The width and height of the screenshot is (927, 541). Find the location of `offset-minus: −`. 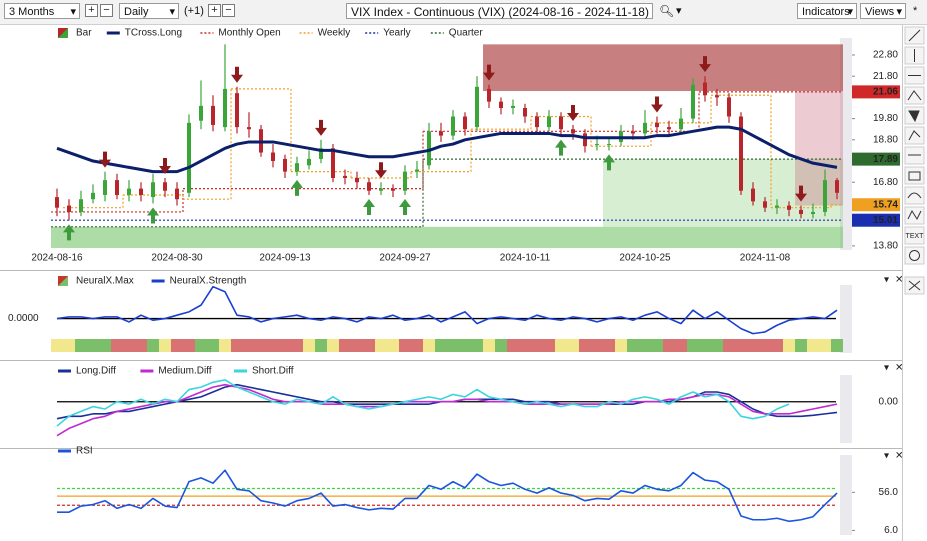

offset-minus: − is located at coordinates (228, 10).